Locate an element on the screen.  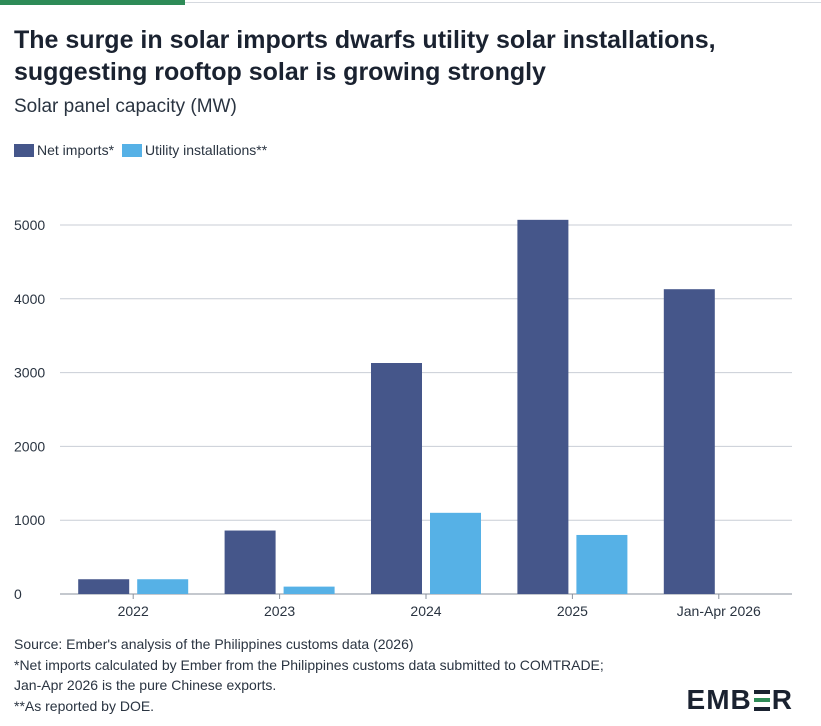
bar-net-imports-jan-apr-2026 is located at coordinates (689, 441).